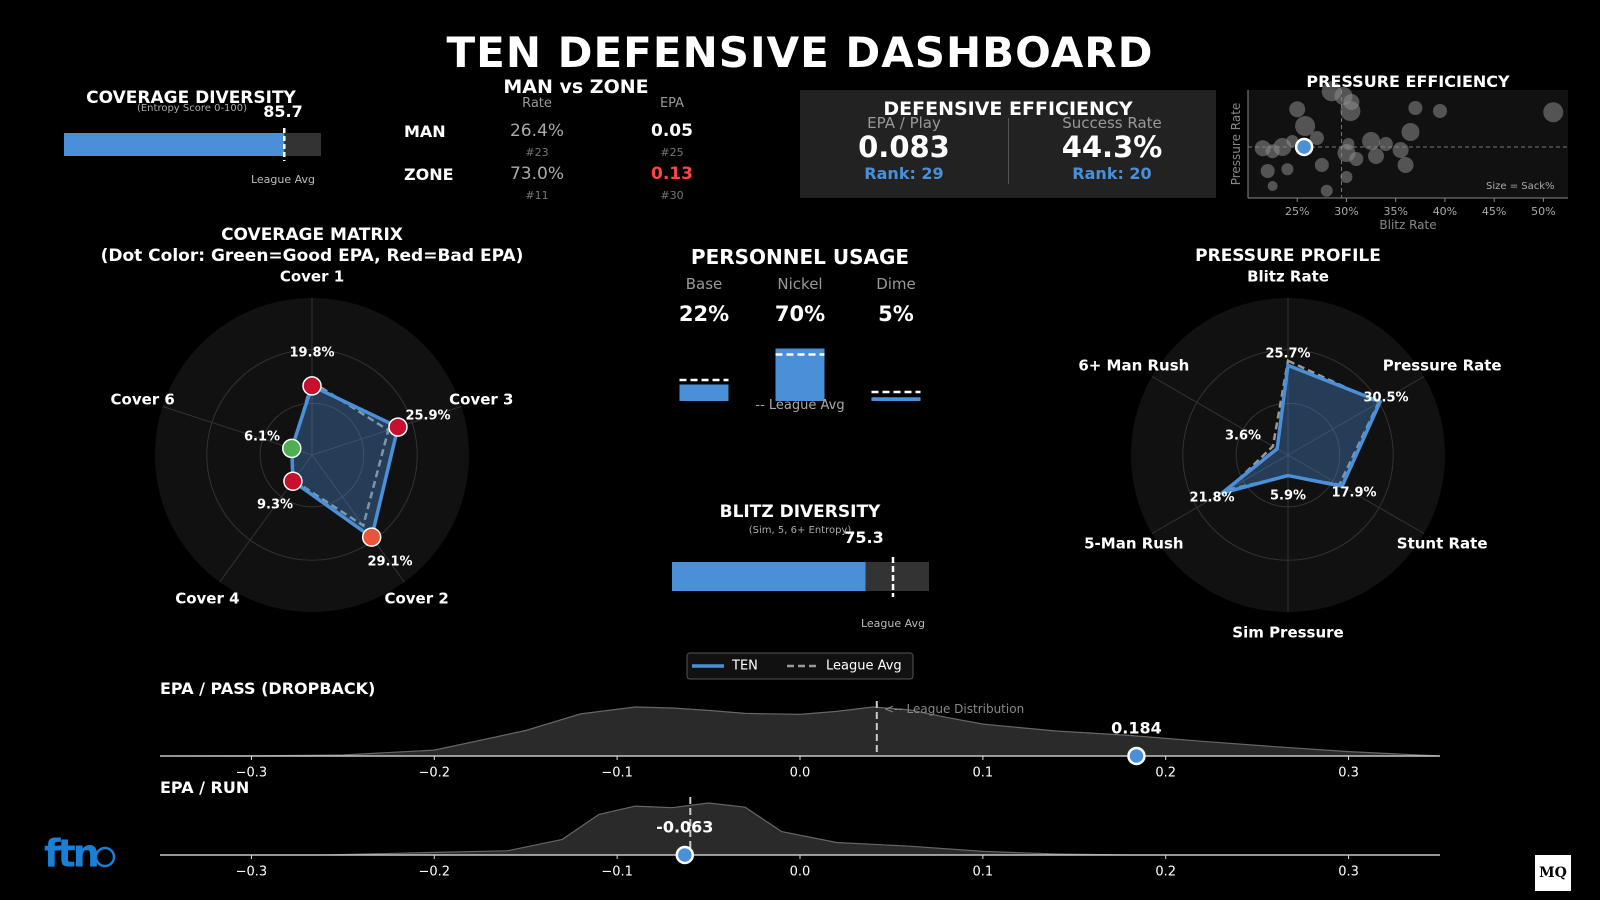 This screenshot has height=900, width=1600. What do you see at coordinates (1288, 496) in the screenshot?
I see `radar-value-label: 5.9%` at bounding box center [1288, 496].